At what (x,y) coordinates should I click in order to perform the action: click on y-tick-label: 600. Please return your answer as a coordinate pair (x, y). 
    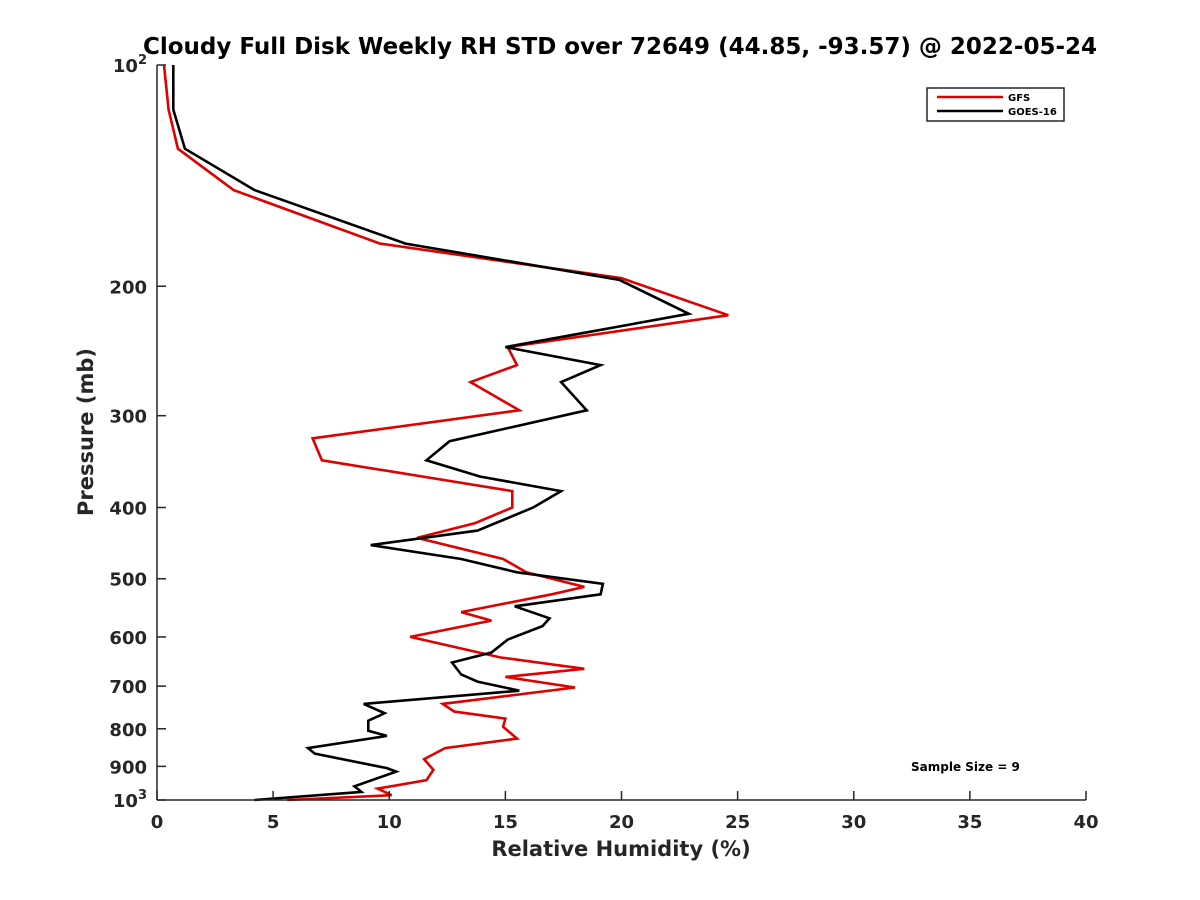
    Looking at the image, I should click on (128, 638).